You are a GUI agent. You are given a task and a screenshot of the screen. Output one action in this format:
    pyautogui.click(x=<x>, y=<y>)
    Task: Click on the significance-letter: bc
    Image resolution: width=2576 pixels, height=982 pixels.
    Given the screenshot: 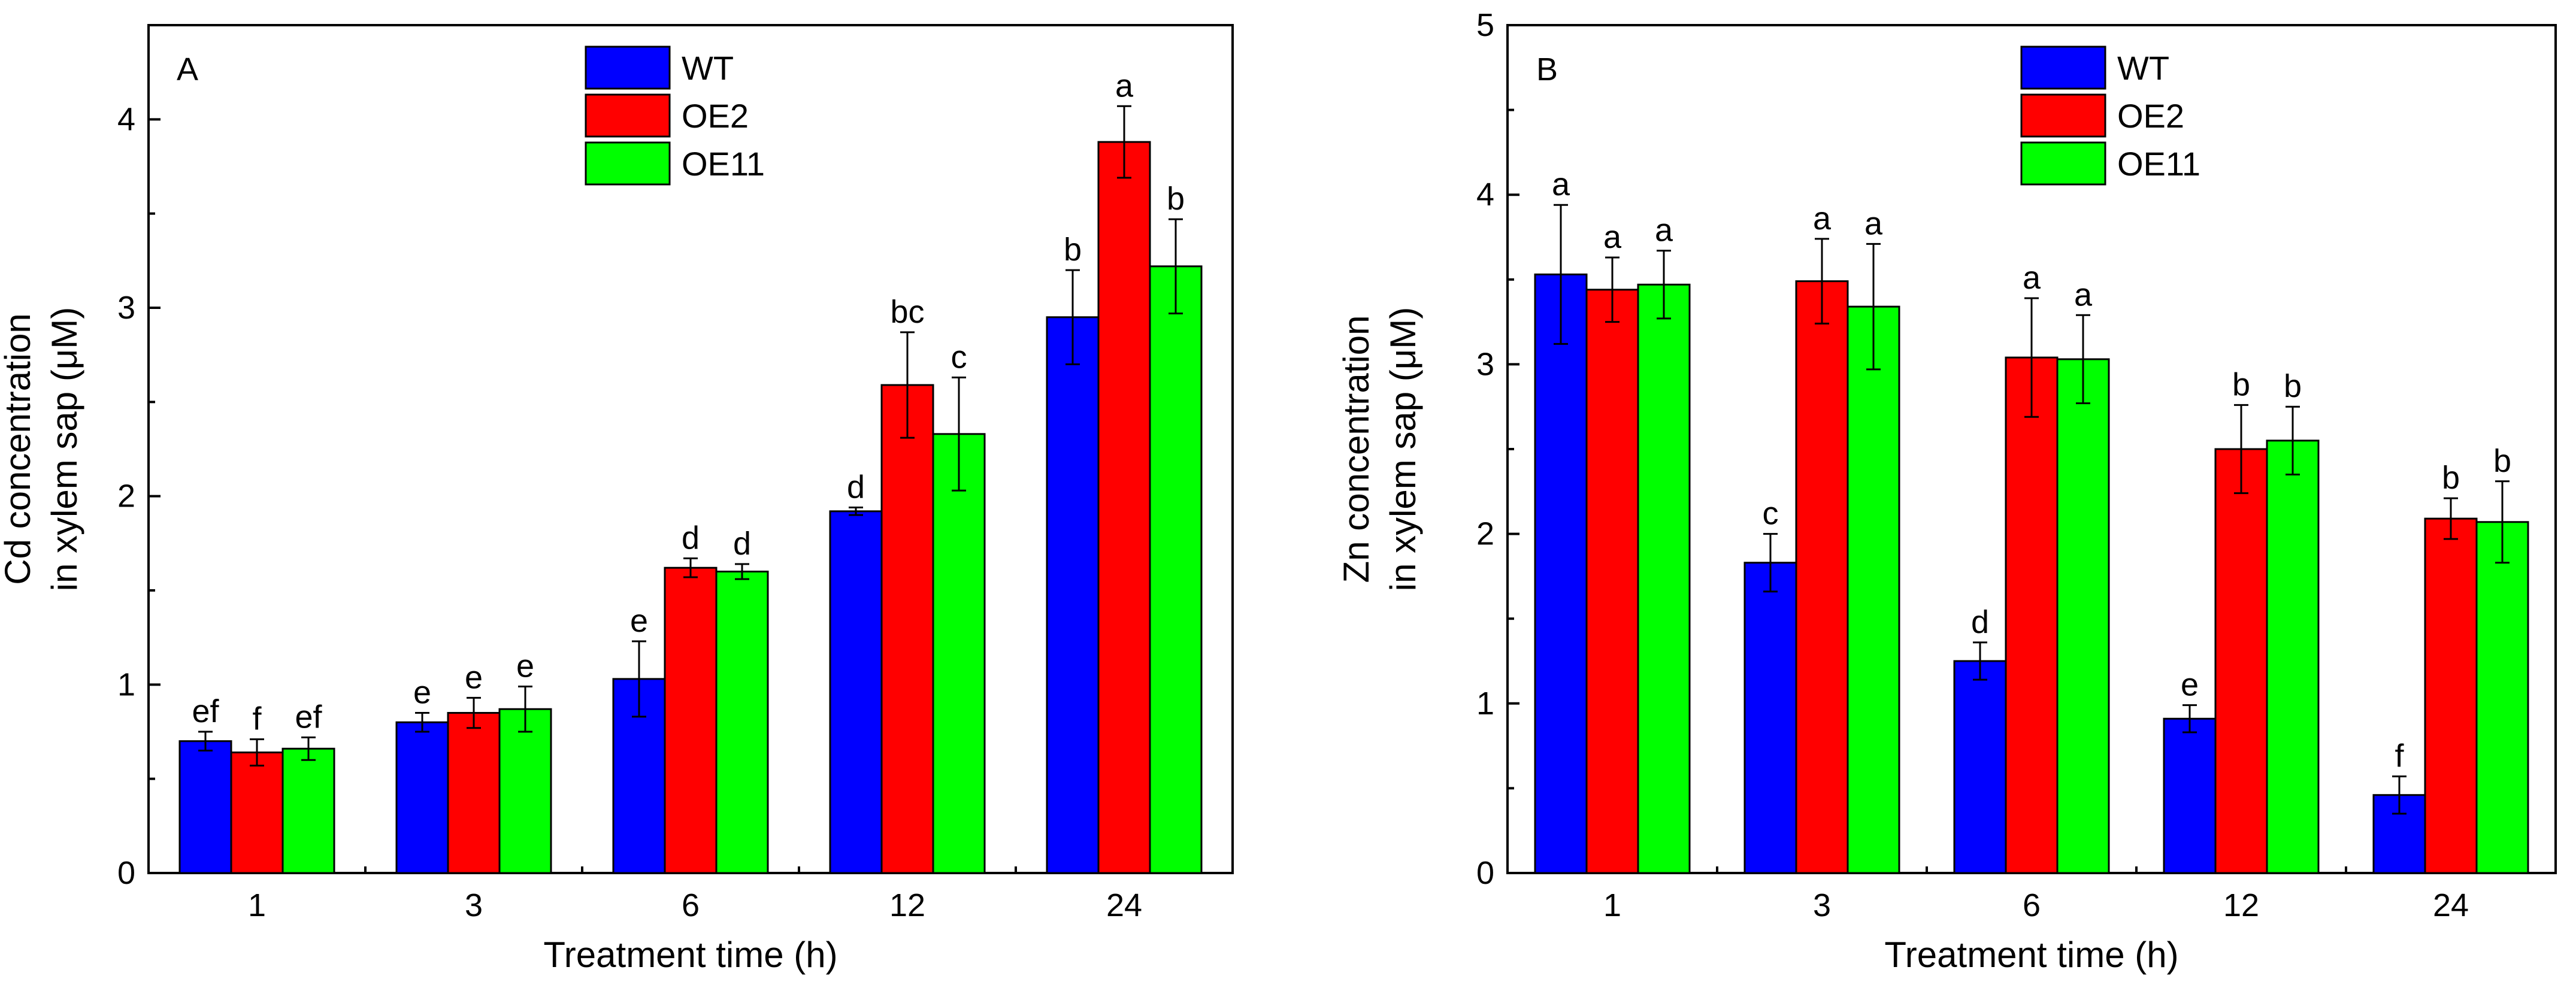 What is the action you would take?
    pyautogui.click(x=907, y=312)
    